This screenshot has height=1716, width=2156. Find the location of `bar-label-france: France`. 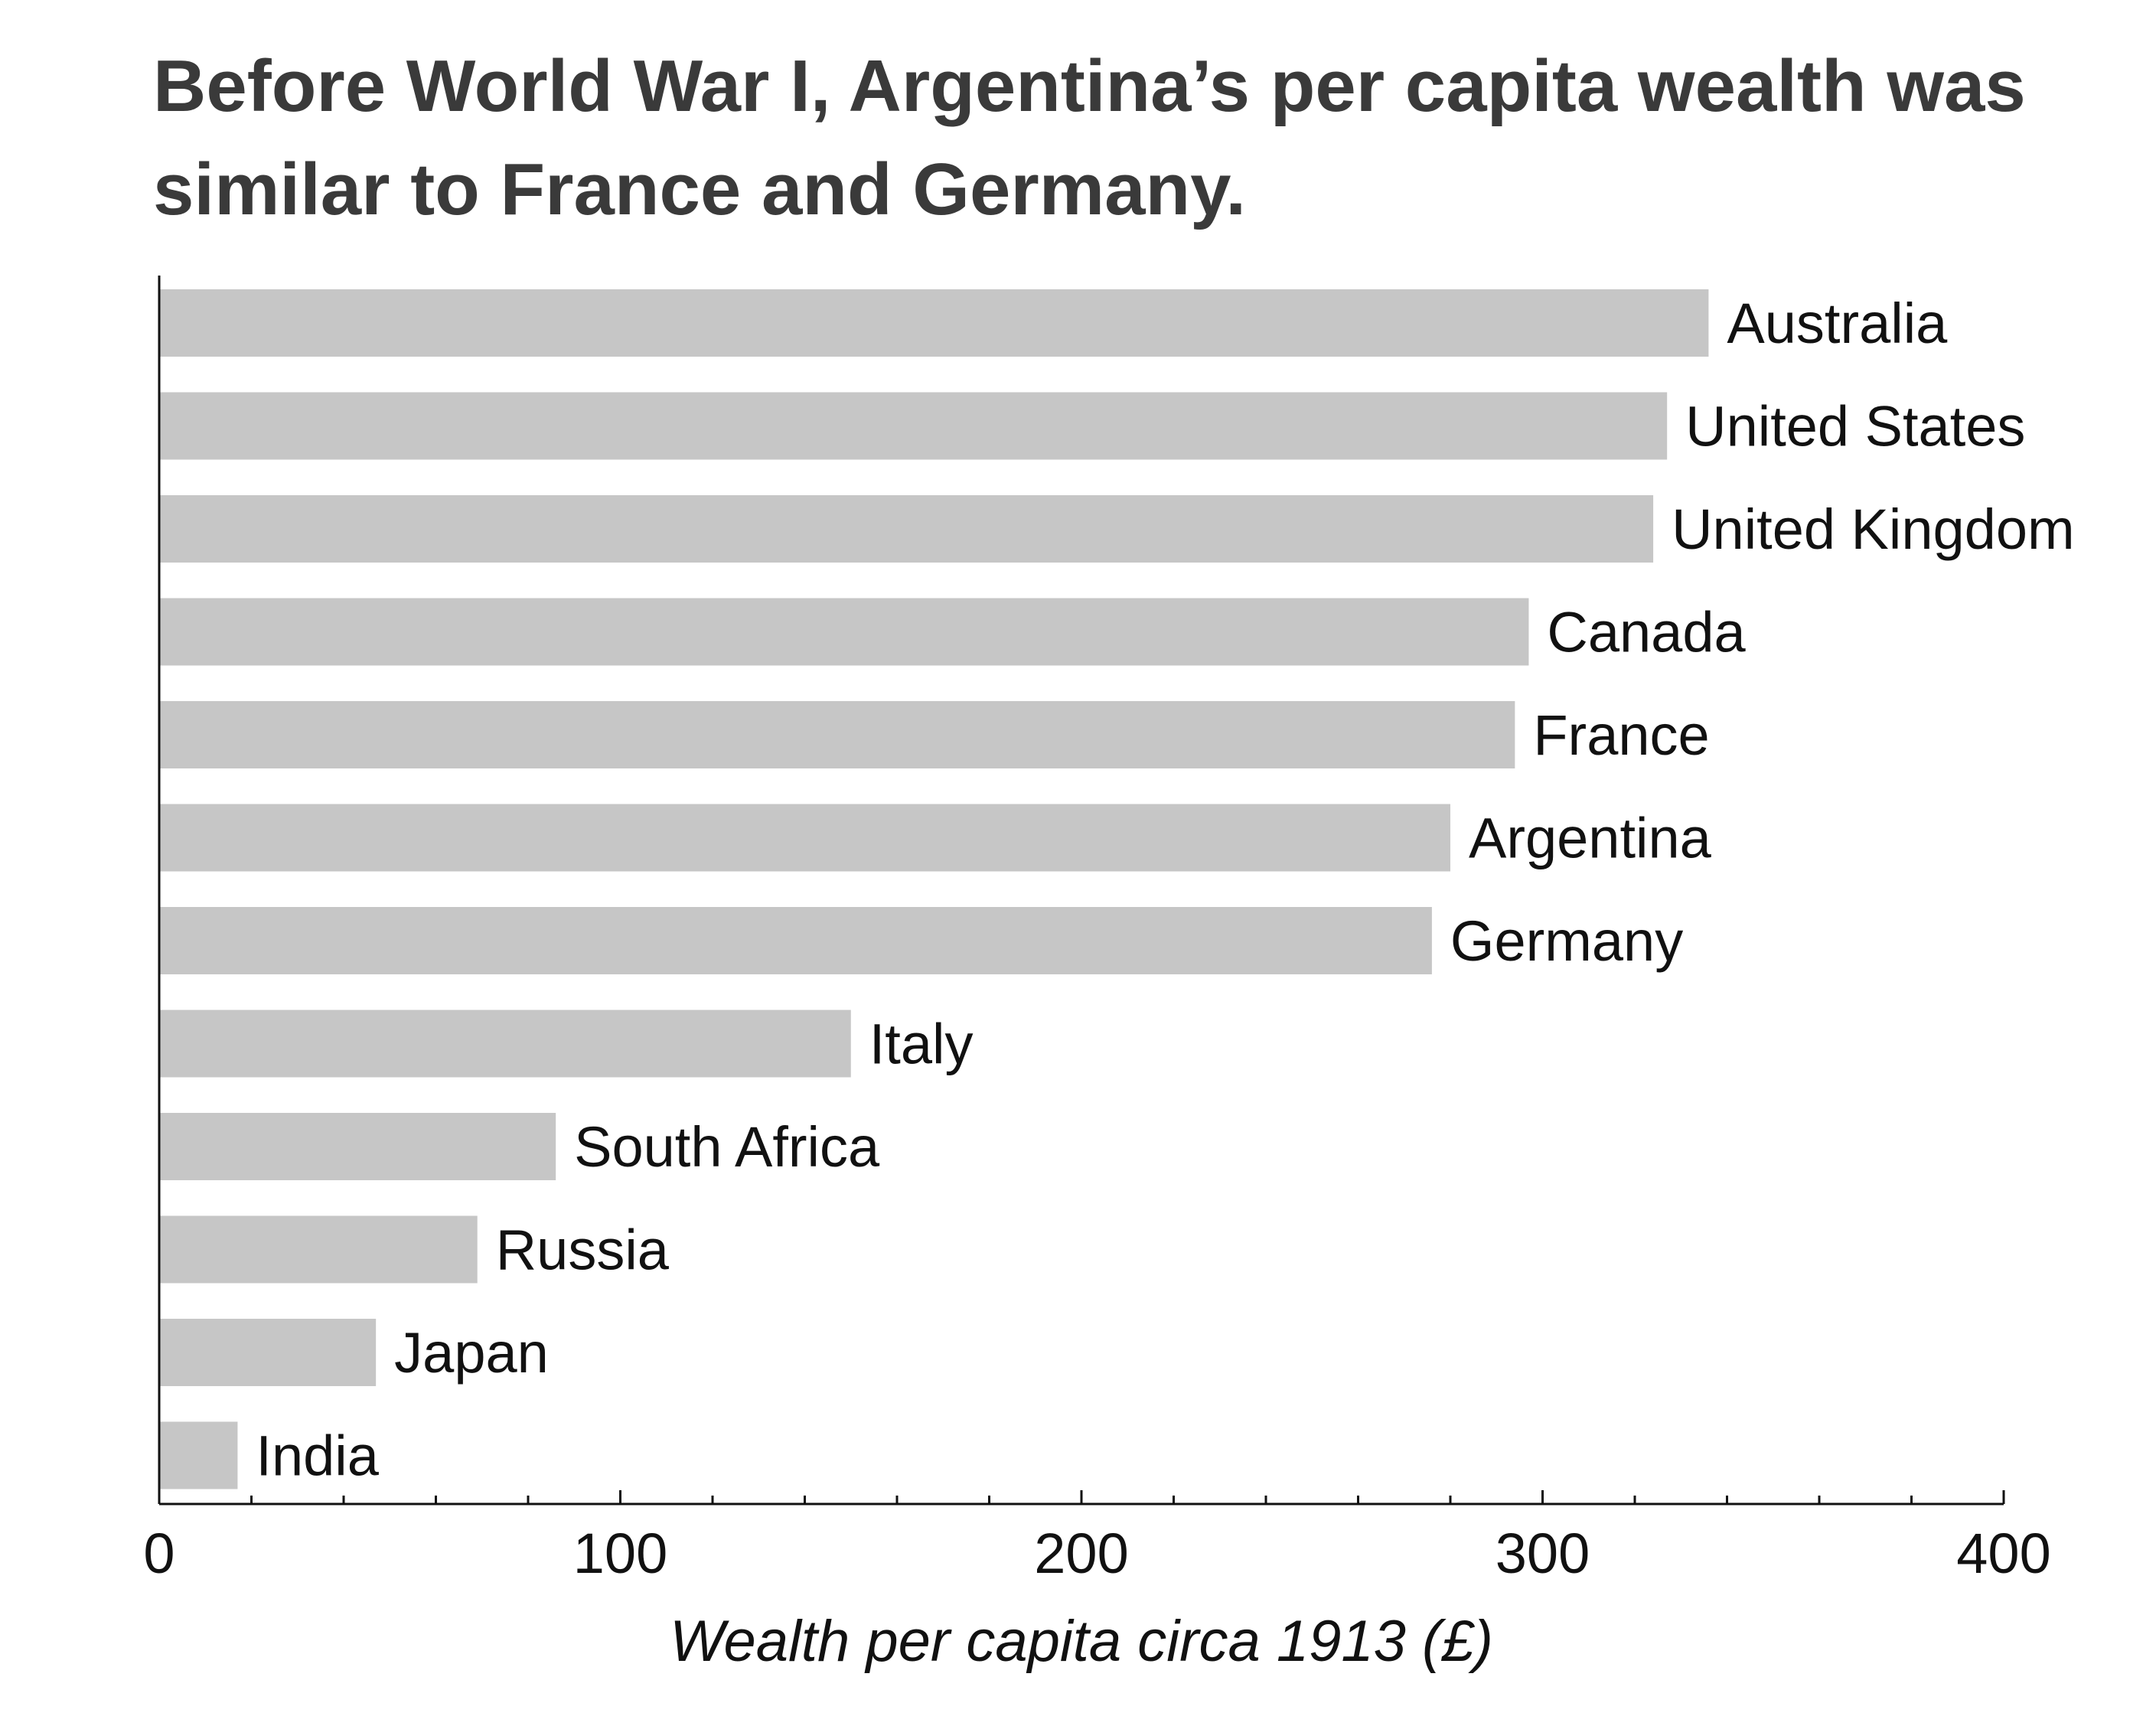

bar-label-france: France is located at coordinates (1621, 735).